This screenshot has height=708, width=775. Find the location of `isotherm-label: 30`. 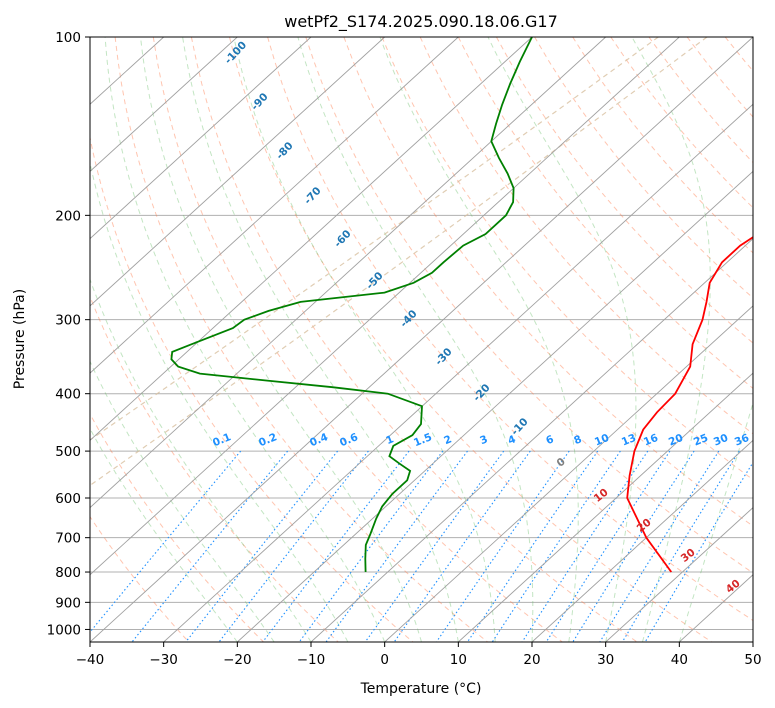

isotherm-label: 30 is located at coordinates (688, 555).